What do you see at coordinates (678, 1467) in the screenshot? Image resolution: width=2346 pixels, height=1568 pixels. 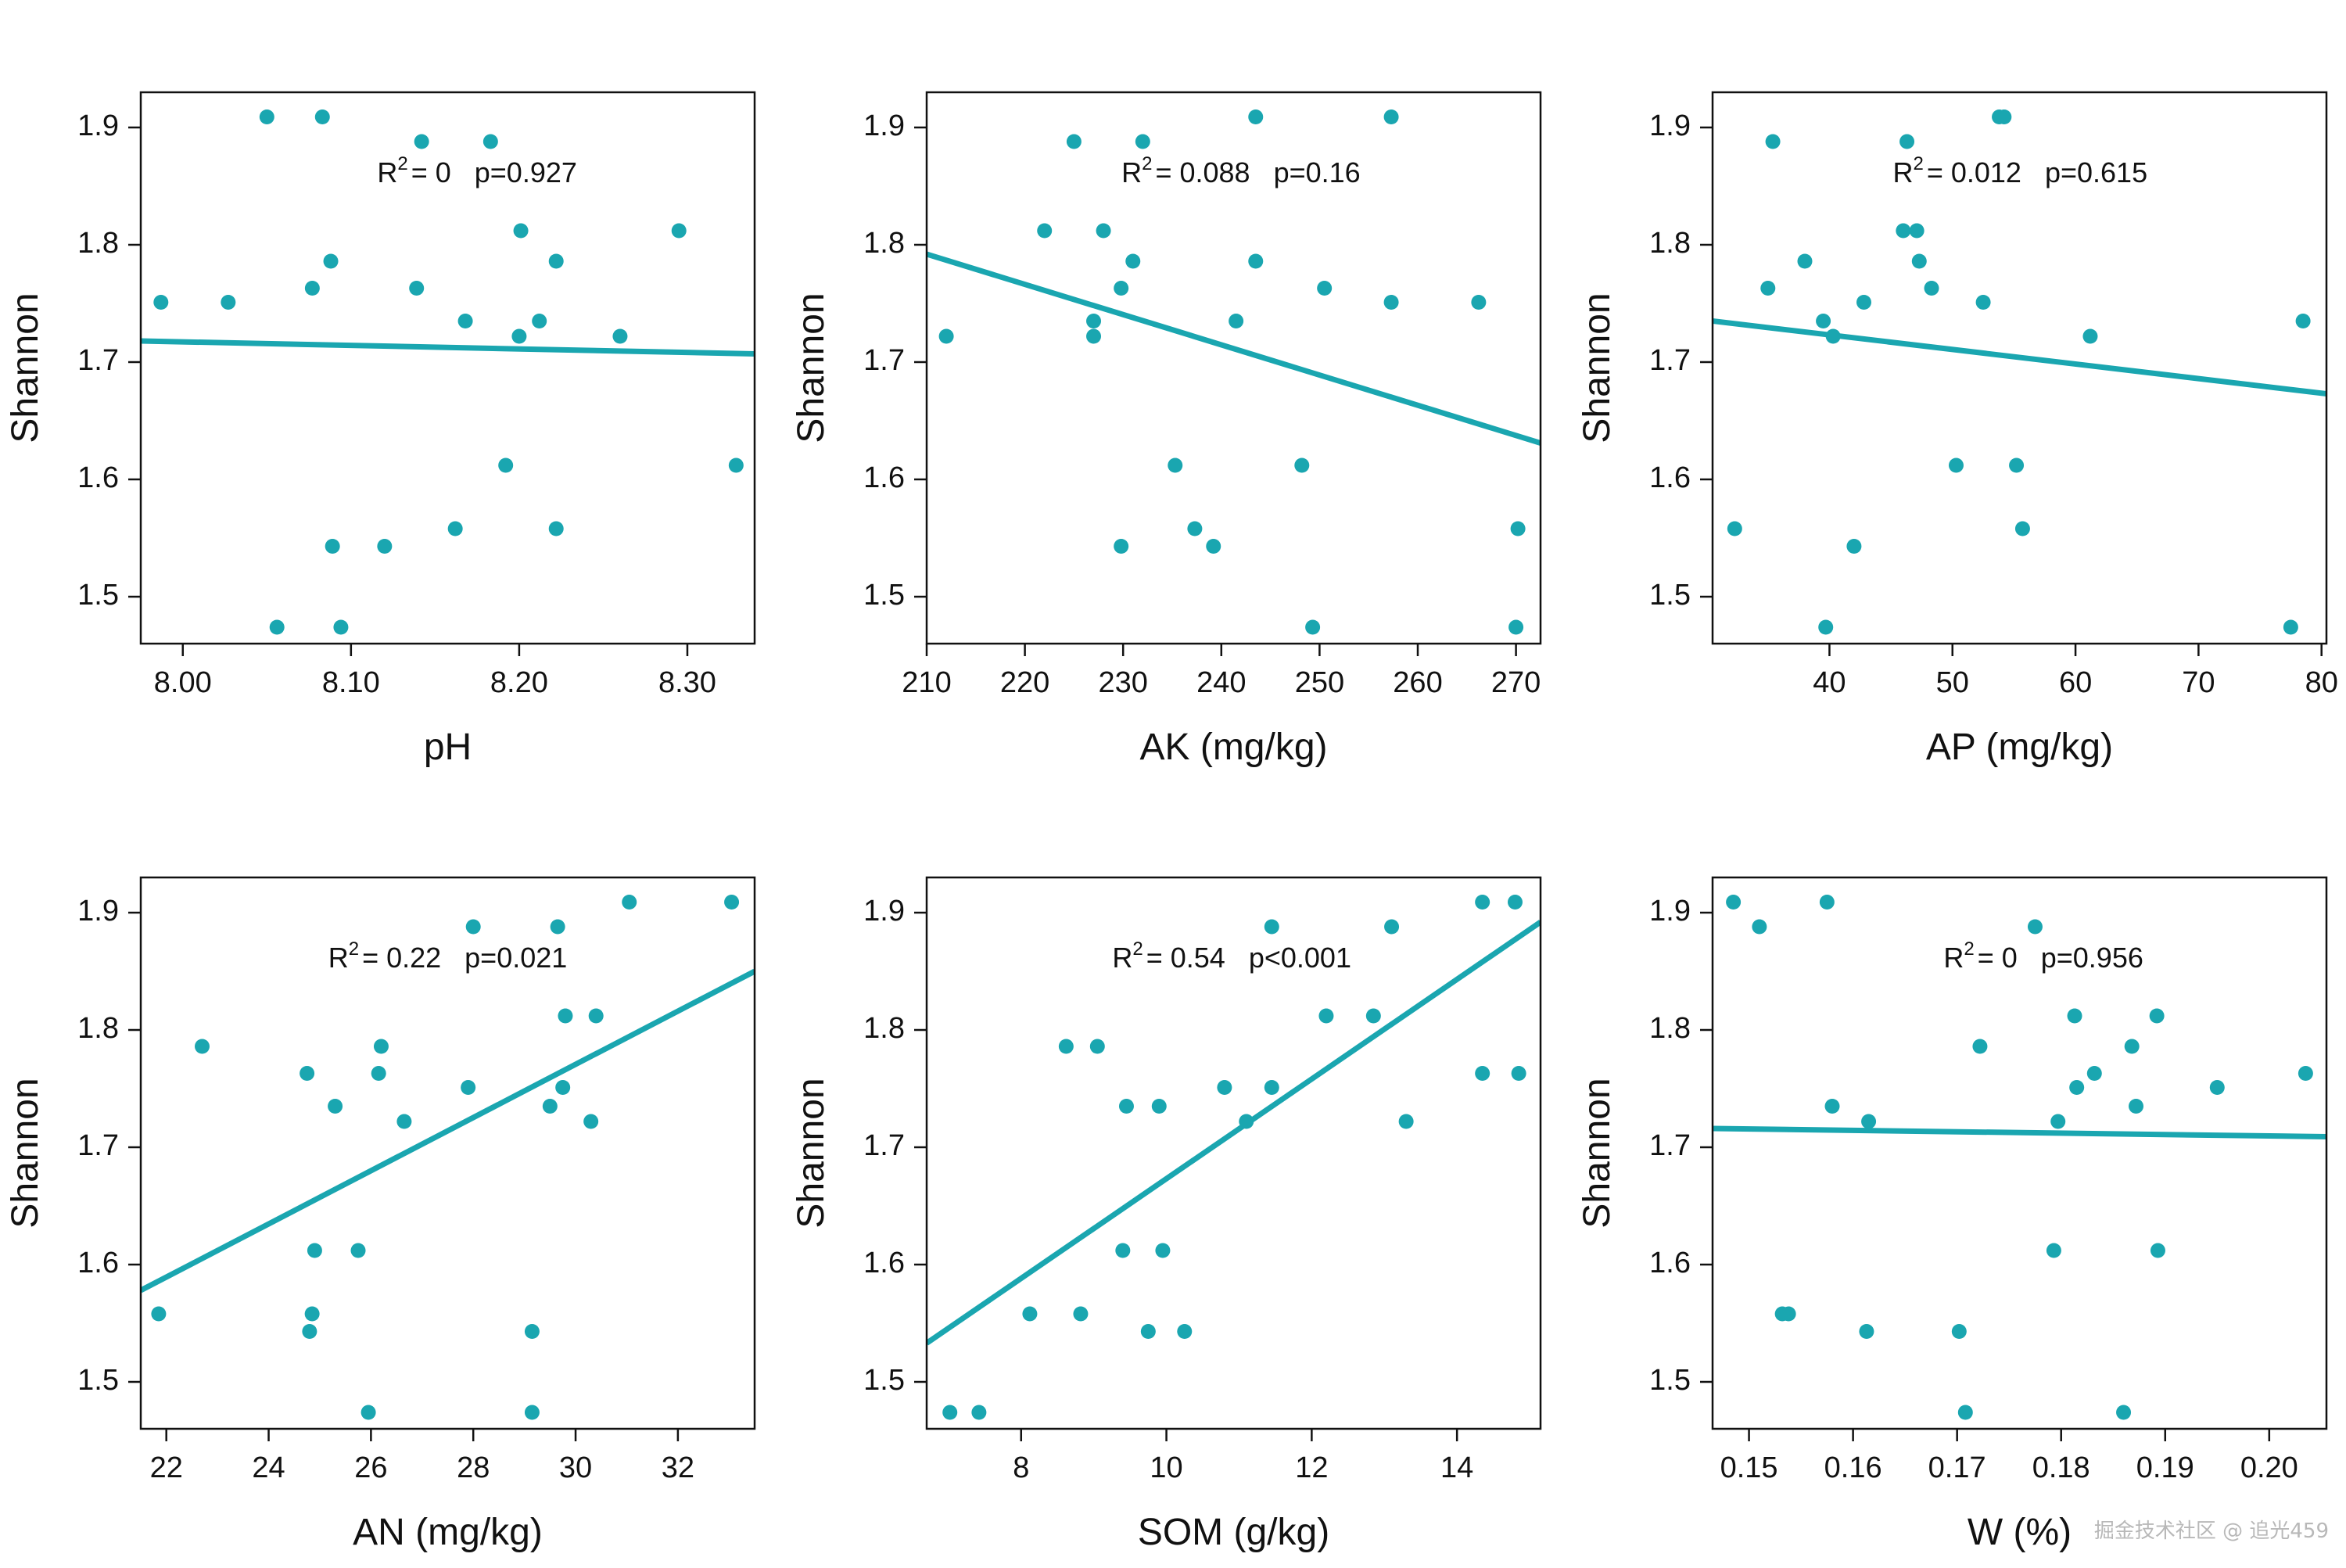 I see `x-tick-label: 32` at bounding box center [678, 1467].